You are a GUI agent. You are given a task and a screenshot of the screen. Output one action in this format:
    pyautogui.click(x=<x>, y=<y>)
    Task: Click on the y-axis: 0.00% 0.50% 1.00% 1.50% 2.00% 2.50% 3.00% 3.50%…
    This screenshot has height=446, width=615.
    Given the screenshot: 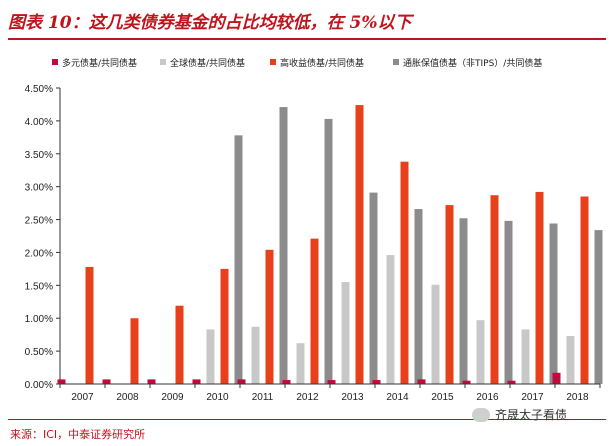 What is the action you would take?
    pyautogui.click(x=43, y=237)
    